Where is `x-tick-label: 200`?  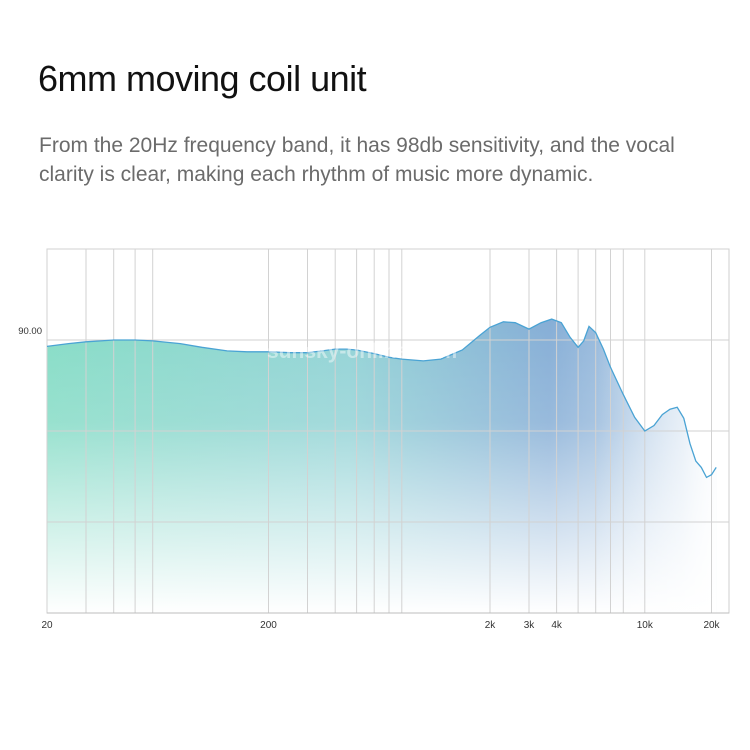
x-tick-label: 200 is located at coordinates (268, 625).